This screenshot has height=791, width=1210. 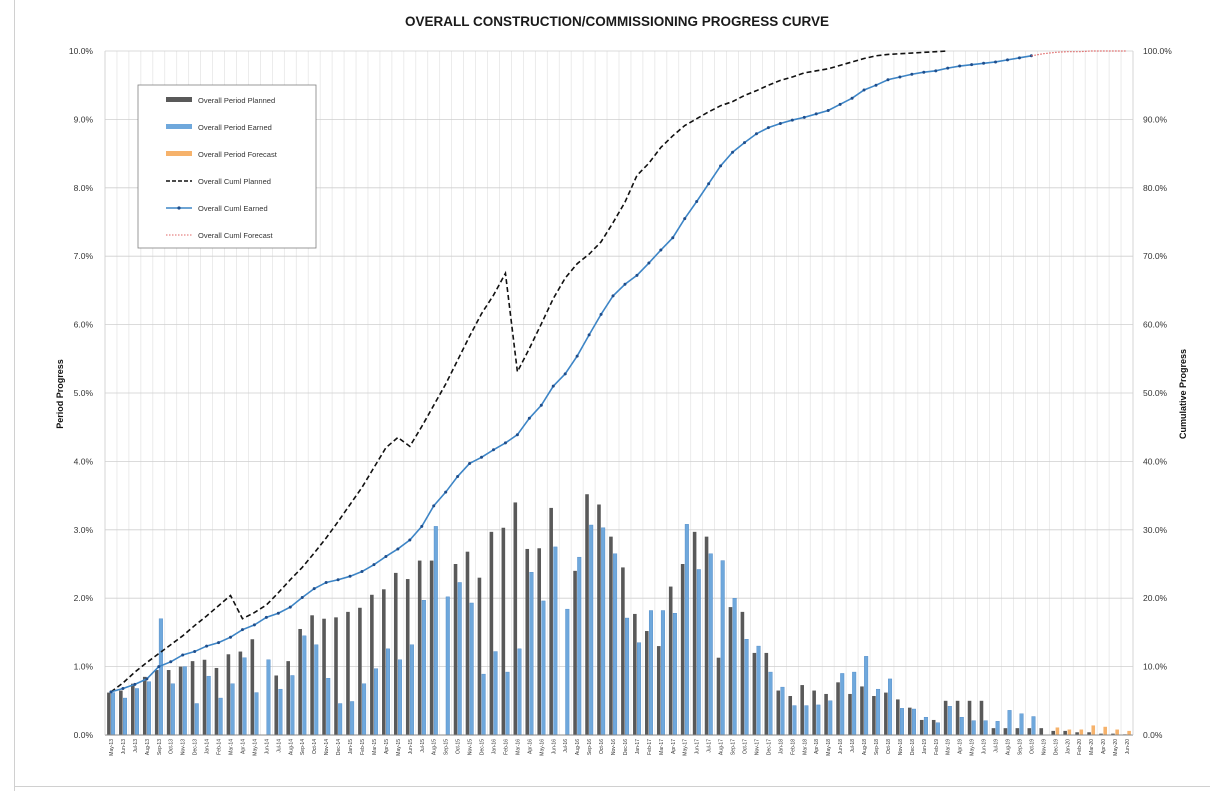 I want to click on x-tick-label: Apr-20, so click(x=1104, y=746).